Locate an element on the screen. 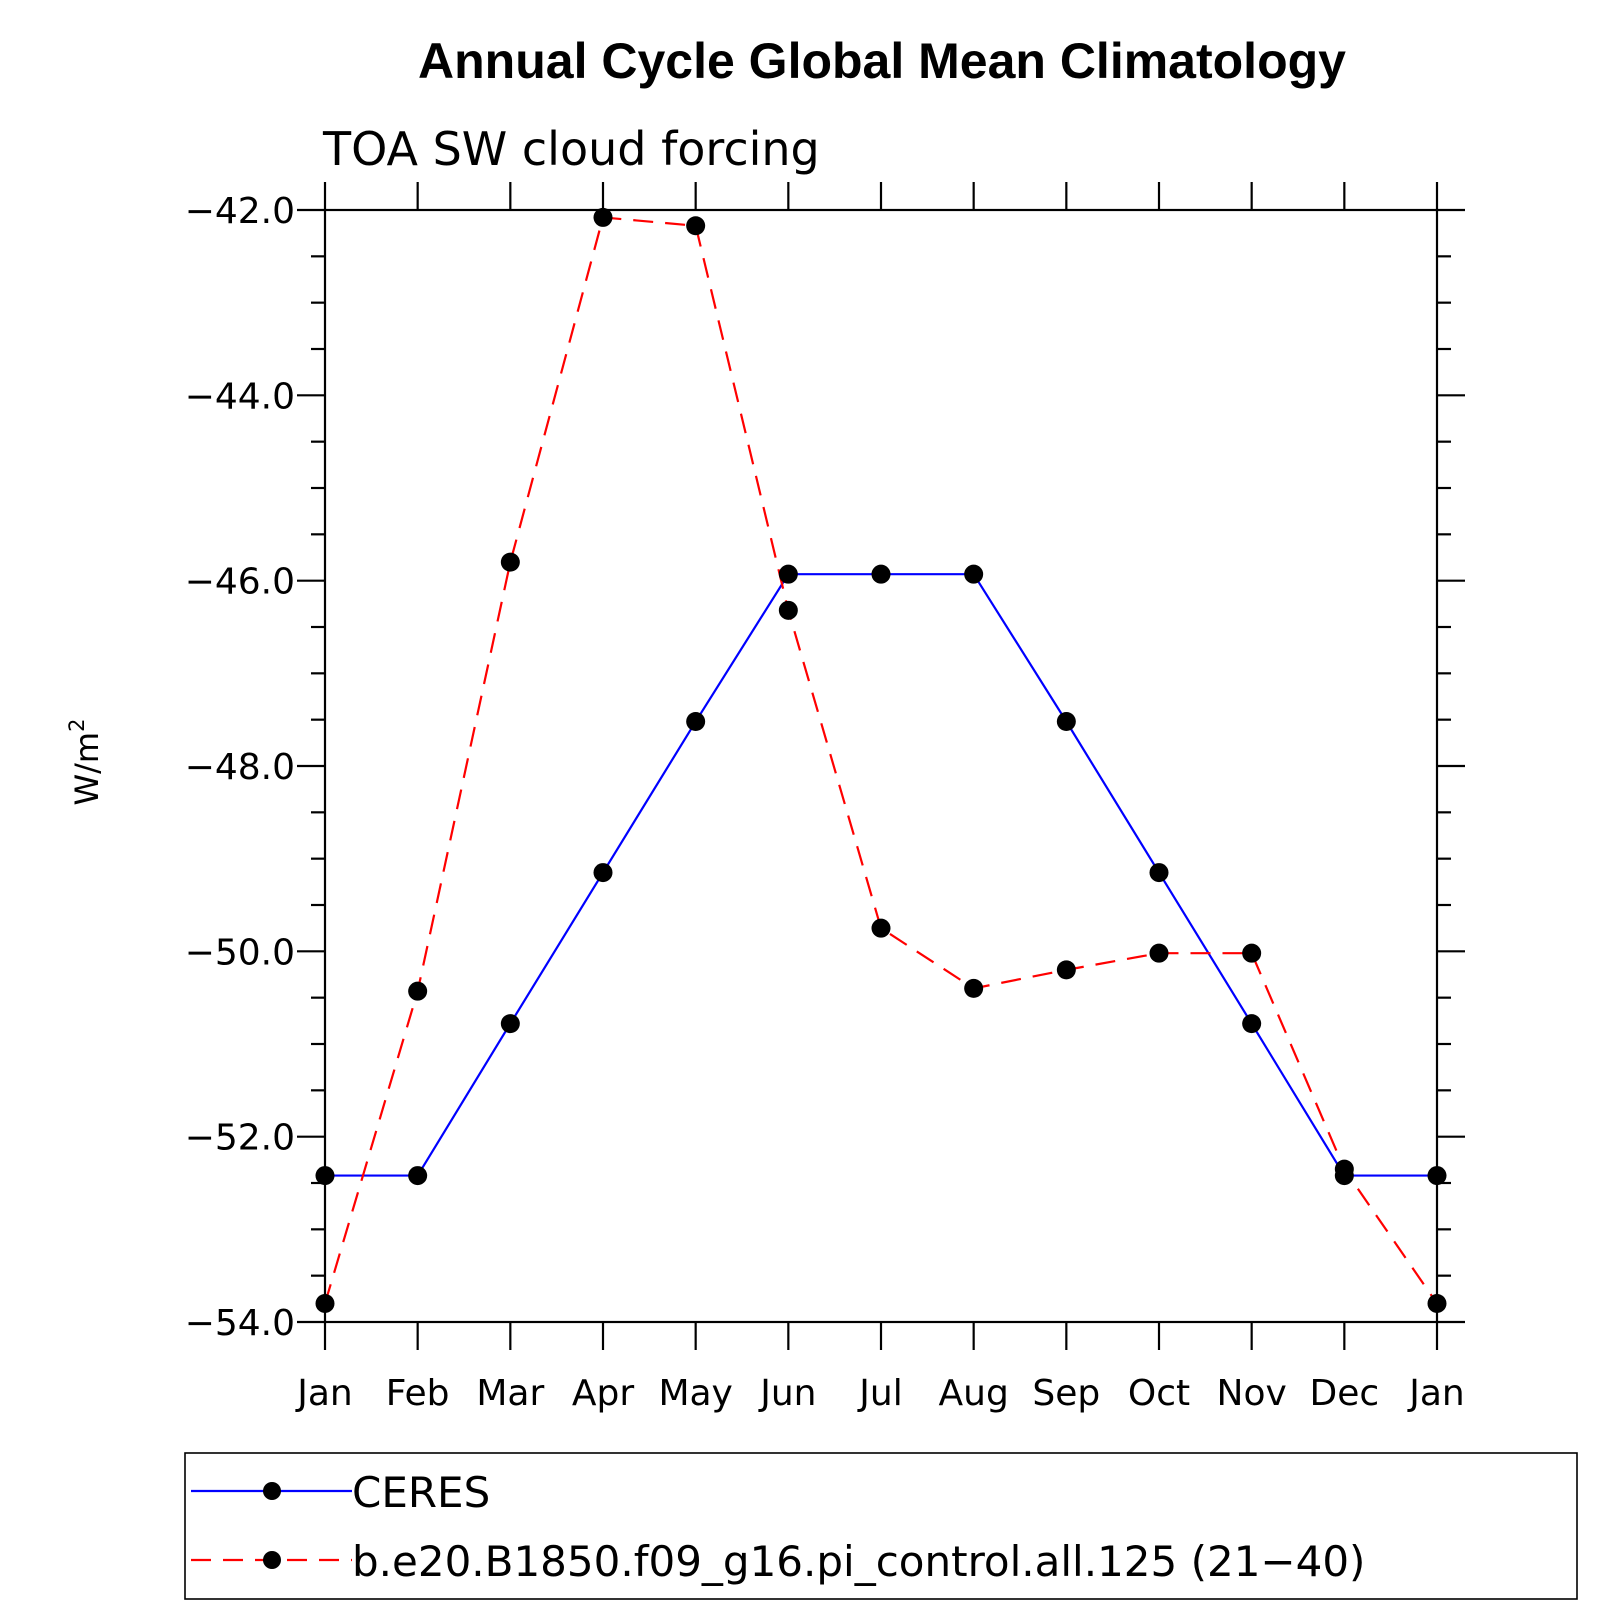 The height and width of the screenshot is (1624, 1624). x-tick-label: Nov is located at coordinates (1252, 1393).